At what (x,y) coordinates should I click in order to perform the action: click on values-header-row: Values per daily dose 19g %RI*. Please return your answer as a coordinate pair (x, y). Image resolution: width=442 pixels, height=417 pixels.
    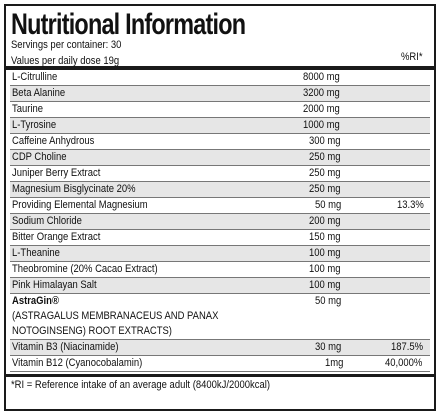
    Looking at the image, I should click on (220, 59).